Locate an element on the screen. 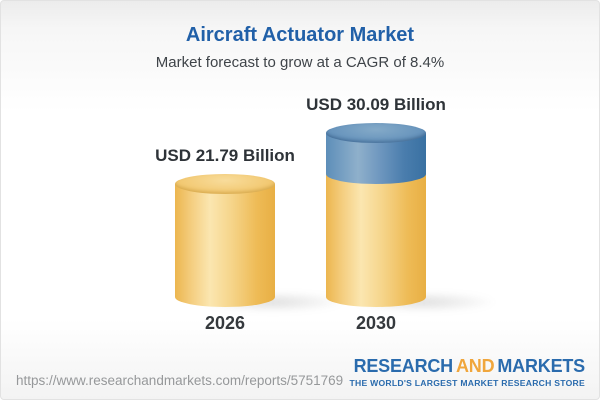 The width and height of the screenshot is (600, 400). chart-title: Aircraft Actuator Market is located at coordinates (300, 35).